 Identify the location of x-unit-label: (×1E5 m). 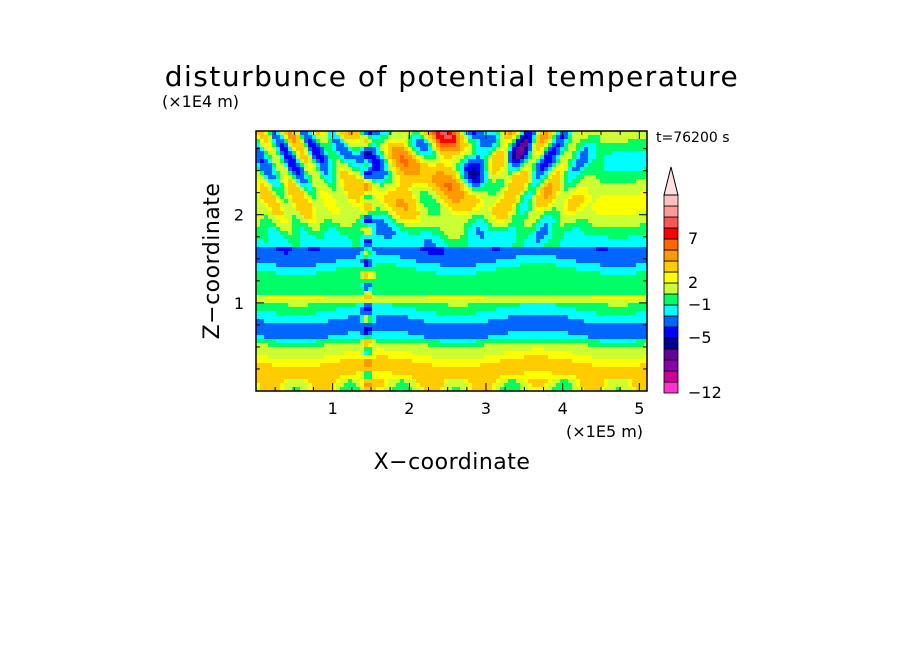
(604, 431).